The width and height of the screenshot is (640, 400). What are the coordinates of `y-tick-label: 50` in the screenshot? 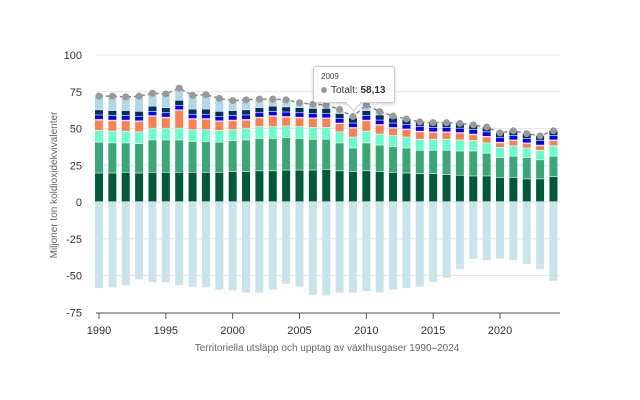 It's located at (76, 130).